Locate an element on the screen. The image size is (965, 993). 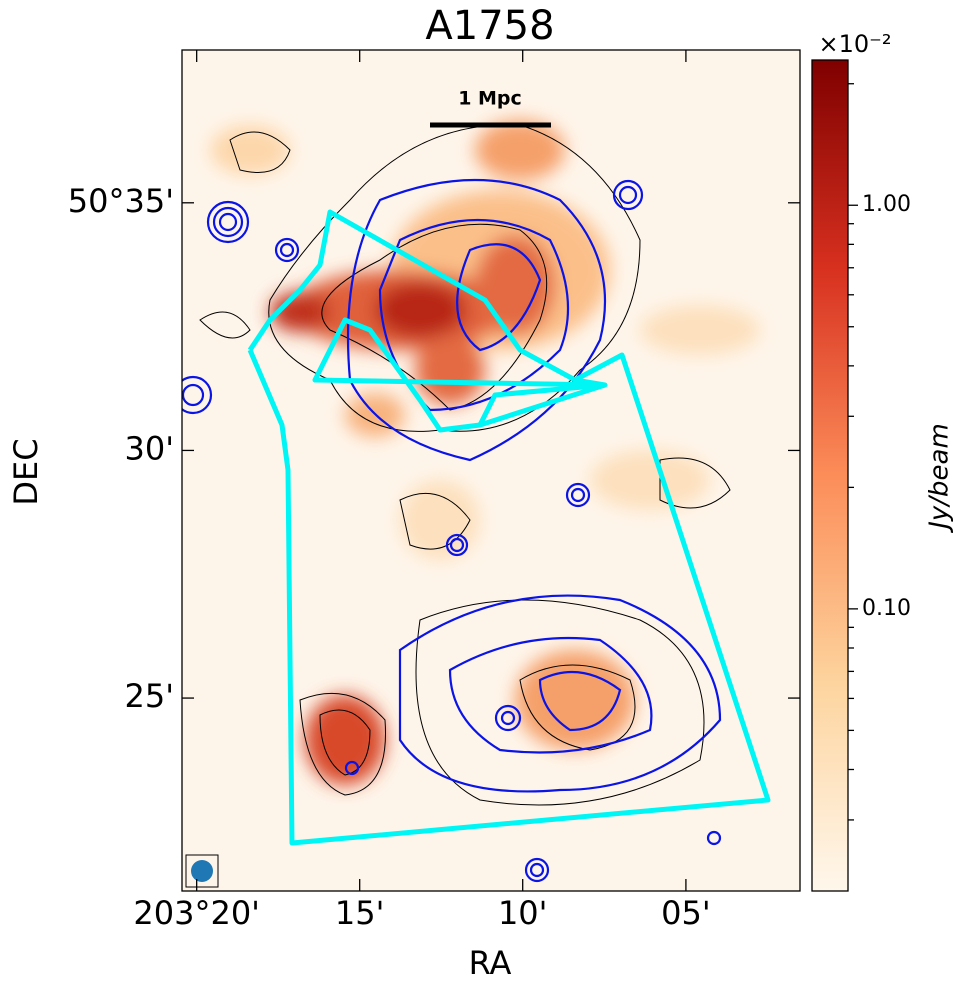
scale-bar-label: 1 Mpc is located at coordinates (490, 99).